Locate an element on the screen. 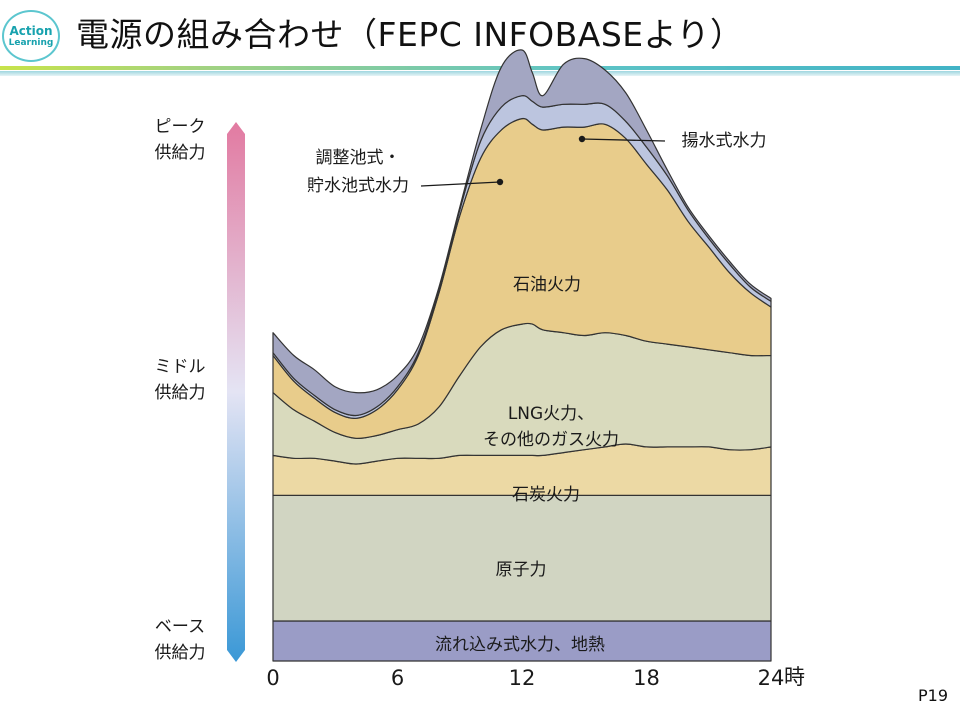 The width and height of the screenshot is (960, 720). action-learning-logo: Action Learning is located at coordinates (31, 36).